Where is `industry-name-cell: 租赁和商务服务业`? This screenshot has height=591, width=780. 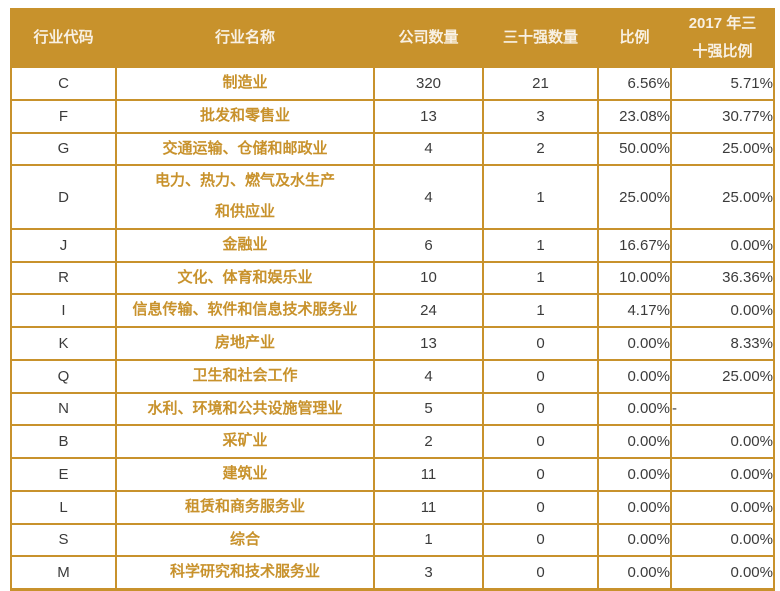 industry-name-cell: 租赁和商务服务业 is located at coordinates (245, 507).